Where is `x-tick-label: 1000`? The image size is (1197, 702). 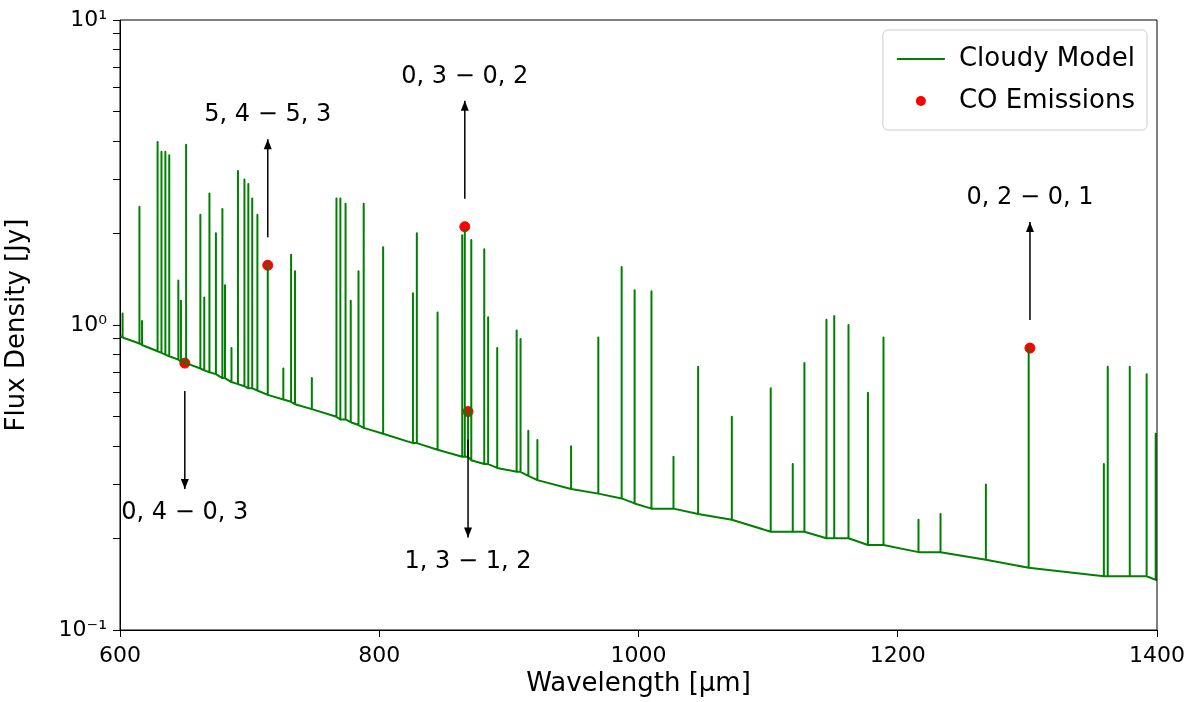 x-tick-label: 1000 is located at coordinates (638, 654).